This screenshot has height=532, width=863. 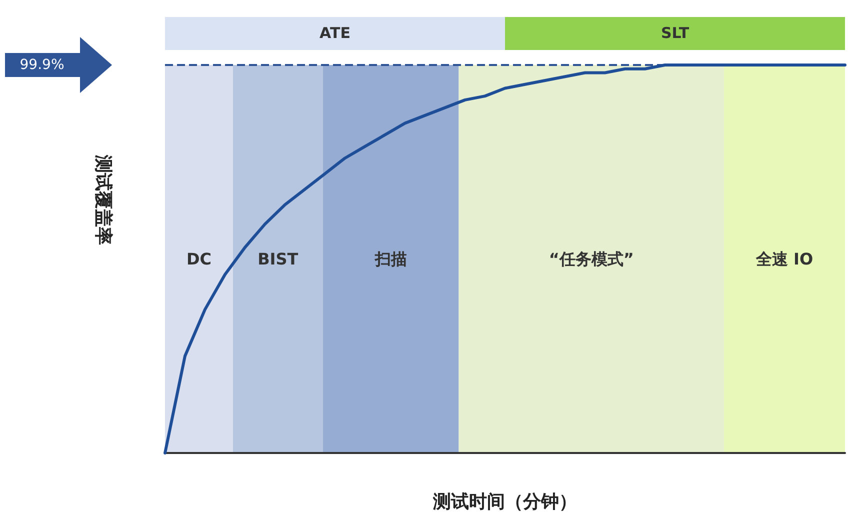 I want to click on annotation: 全速 IO, so click(x=784, y=259).